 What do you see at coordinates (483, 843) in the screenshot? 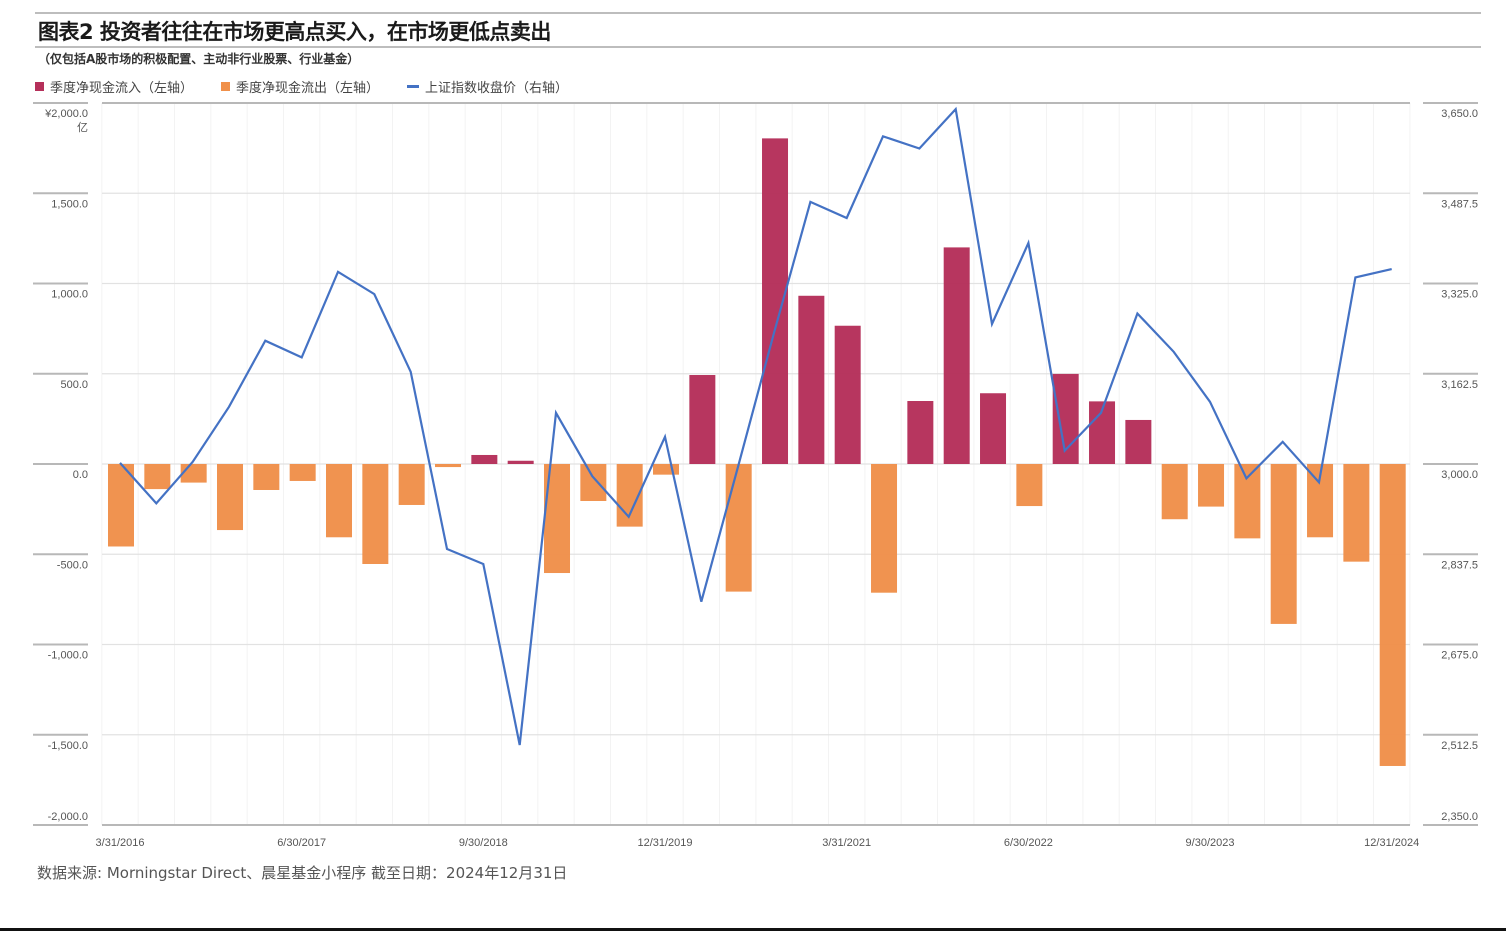
I see `x-tick-label: 9/30/2018` at bounding box center [483, 843].